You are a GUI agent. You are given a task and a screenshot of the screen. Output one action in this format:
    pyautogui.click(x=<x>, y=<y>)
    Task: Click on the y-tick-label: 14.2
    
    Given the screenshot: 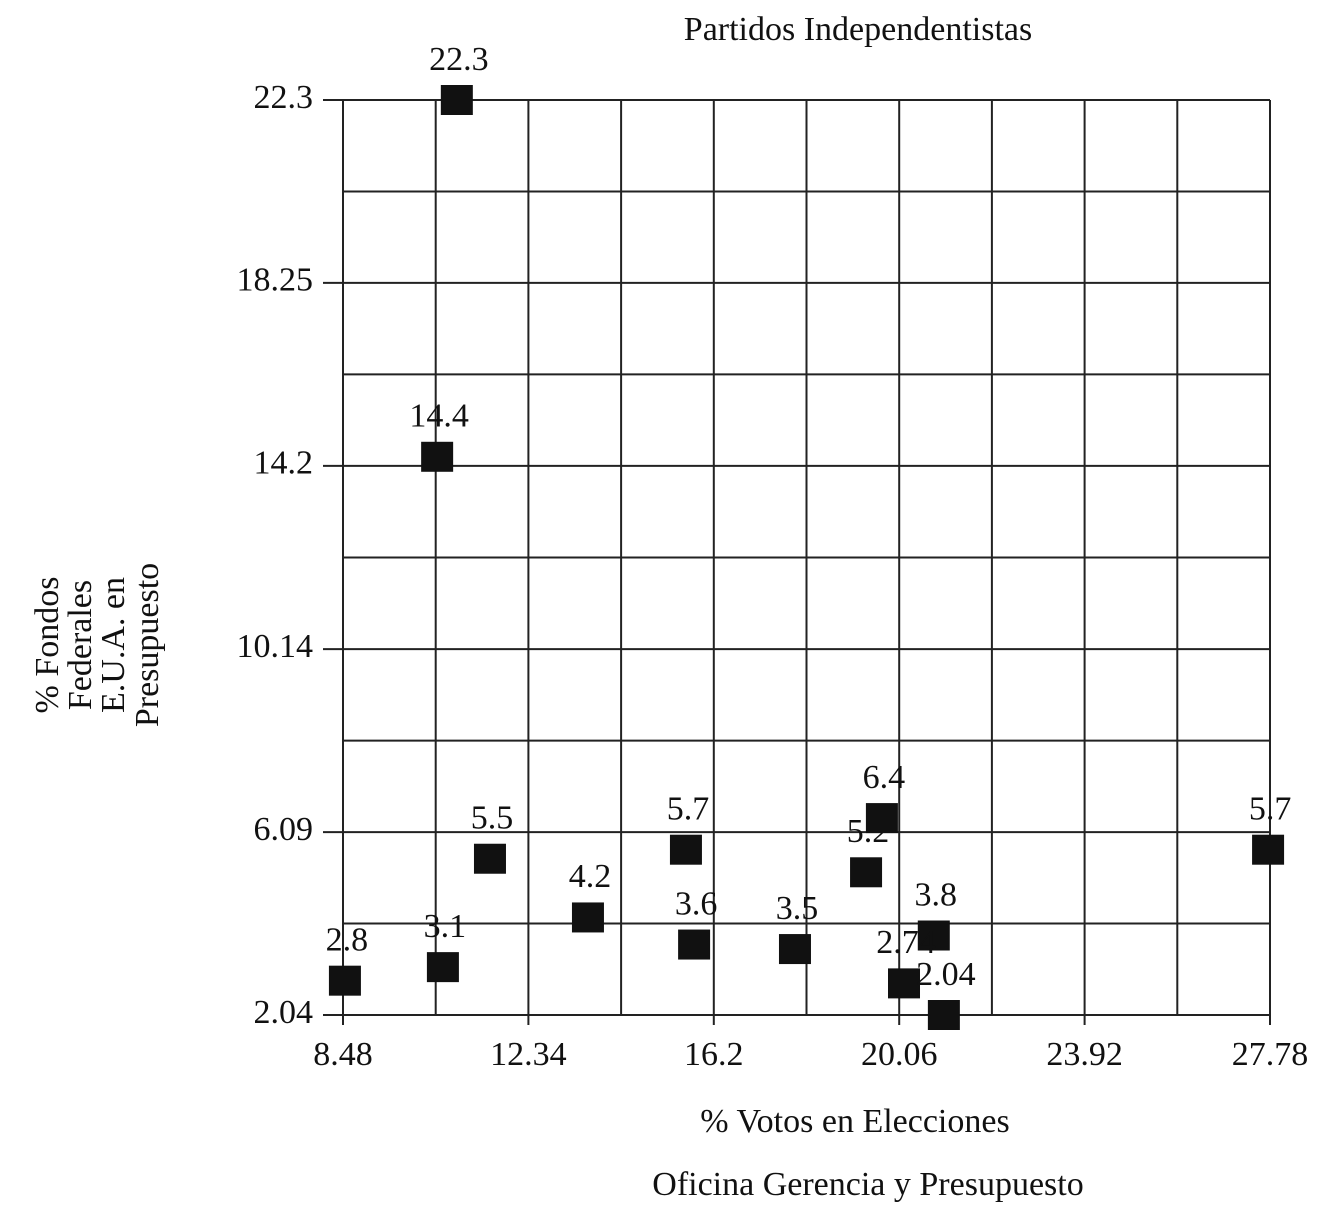 What is the action you would take?
    pyautogui.click(x=284, y=463)
    